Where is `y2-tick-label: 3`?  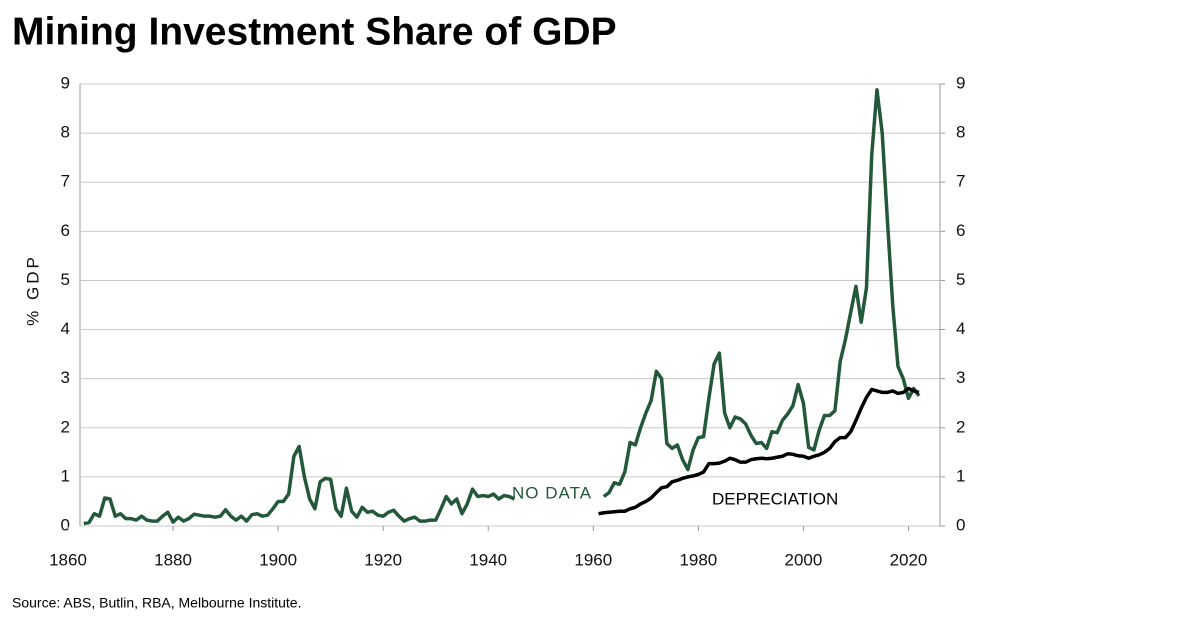
y2-tick-label: 3 is located at coordinates (960, 377).